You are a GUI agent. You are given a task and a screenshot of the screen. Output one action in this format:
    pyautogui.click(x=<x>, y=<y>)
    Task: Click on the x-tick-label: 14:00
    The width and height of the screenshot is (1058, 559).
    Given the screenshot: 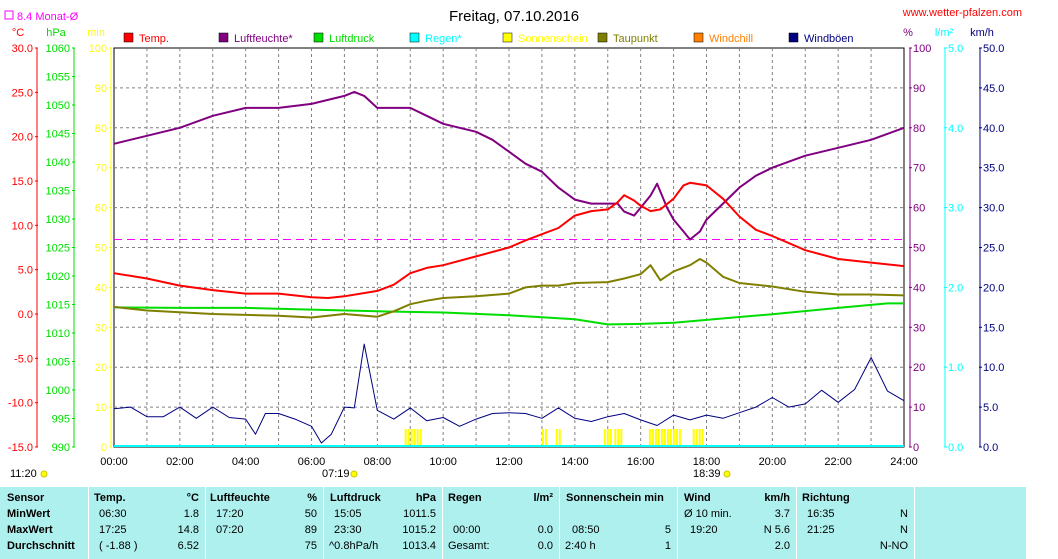 What is the action you would take?
    pyautogui.click(x=575, y=462)
    